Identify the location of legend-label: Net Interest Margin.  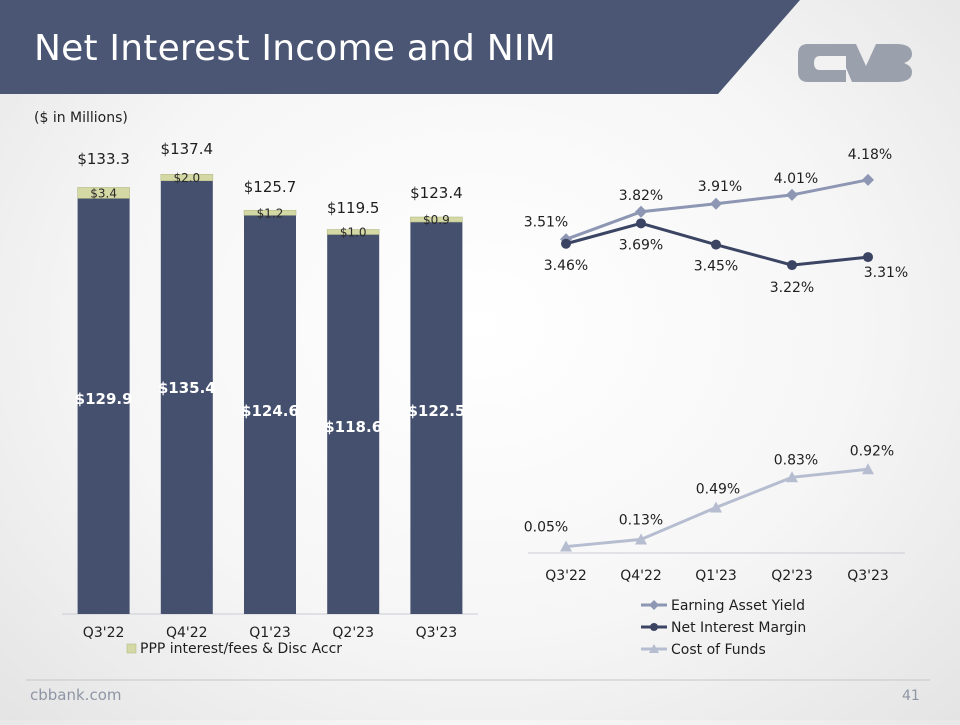
(738, 628).